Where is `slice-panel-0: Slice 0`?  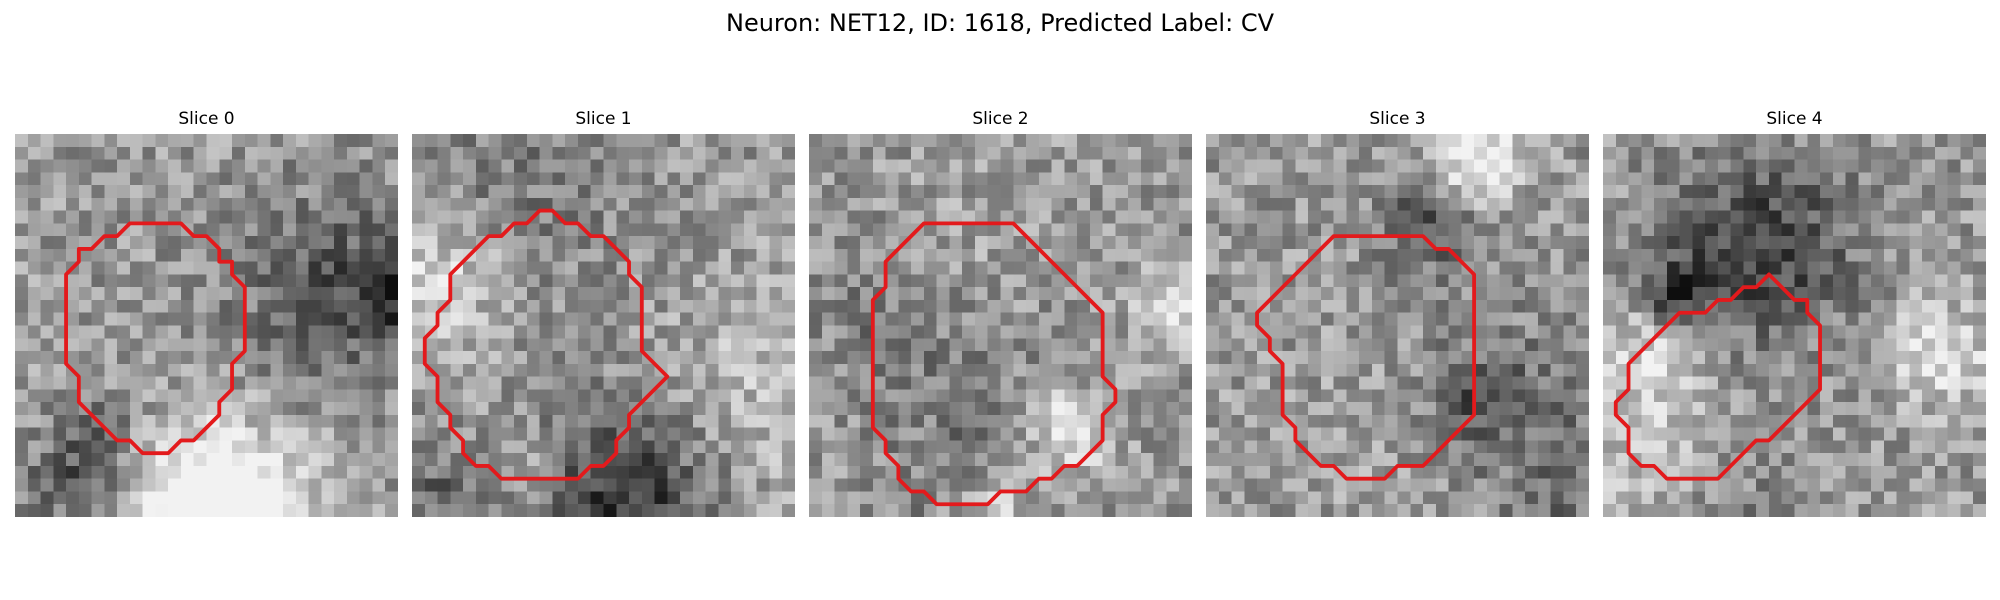 slice-panel-0: Slice 0 is located at coordinates (206, 312).